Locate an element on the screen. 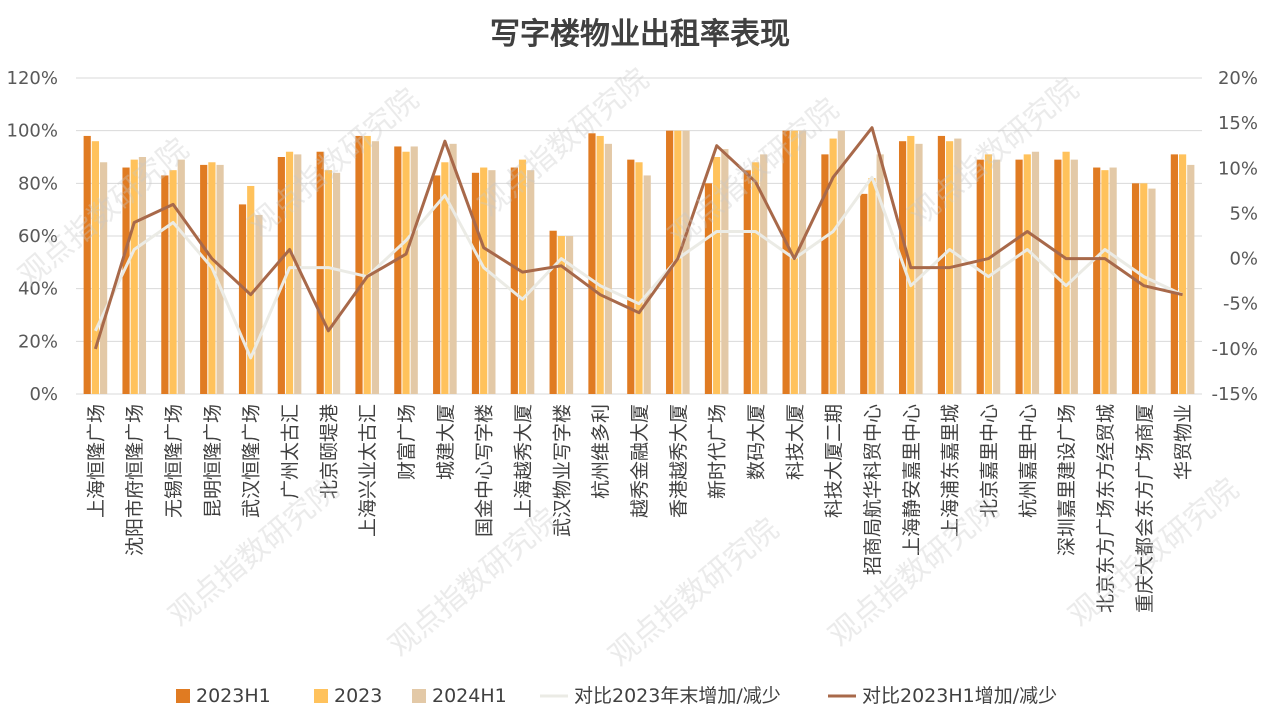 The height and width of the screenshot is (720, 1280). right-tick-label: -10% is located at coordinates (1234, 349).